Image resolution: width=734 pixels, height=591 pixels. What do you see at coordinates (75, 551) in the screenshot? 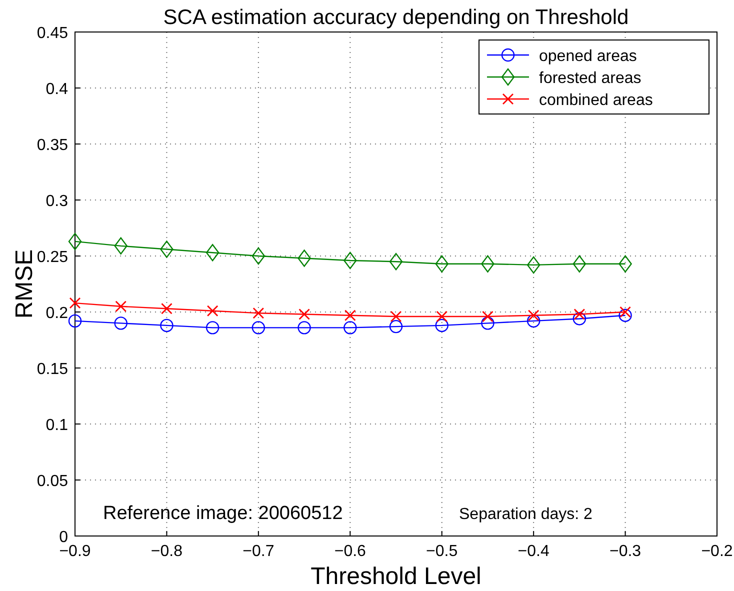
I see `x-tick-label: −0.9` at bounding box center [75, 551].